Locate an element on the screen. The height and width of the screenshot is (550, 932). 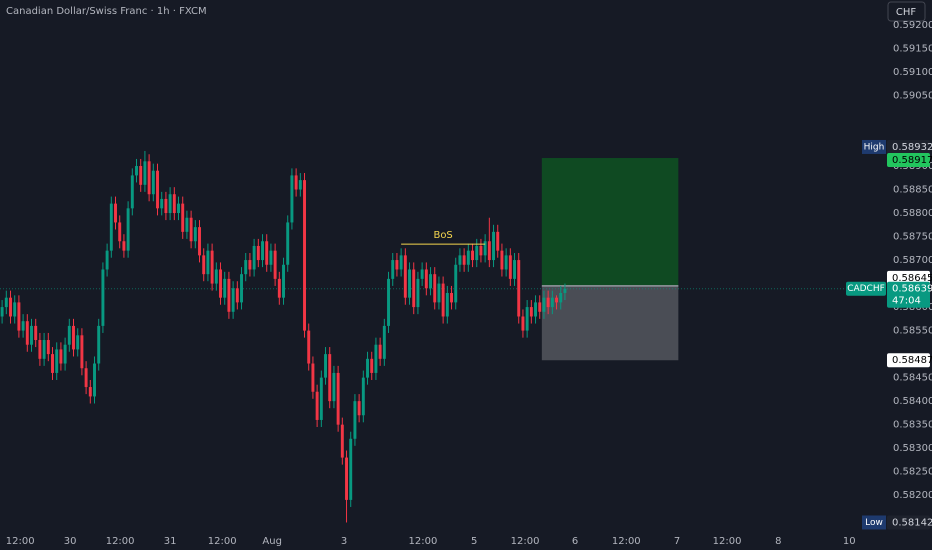
x-tick-label: Aug is located at coordinates (272, 541).